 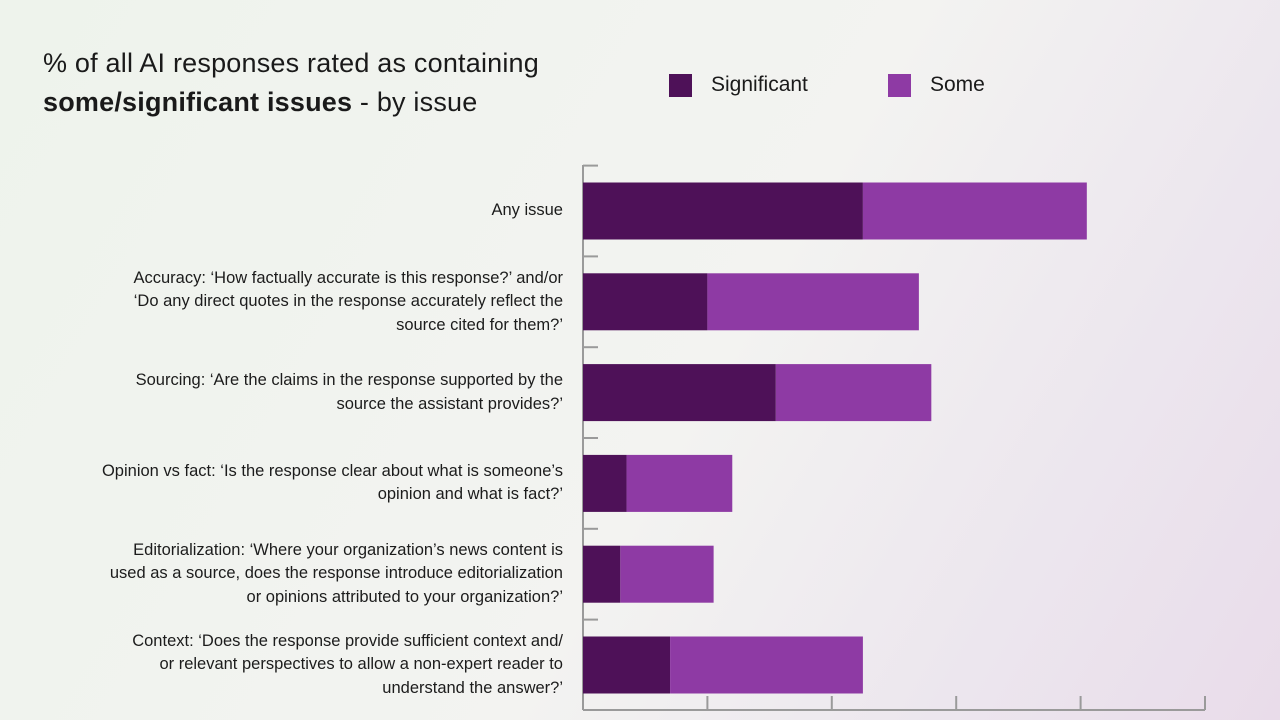 What do you see at coordinates (527, 210) in the screenshot?
I see `category-label: Any issue` at bounding box center [527, 210].